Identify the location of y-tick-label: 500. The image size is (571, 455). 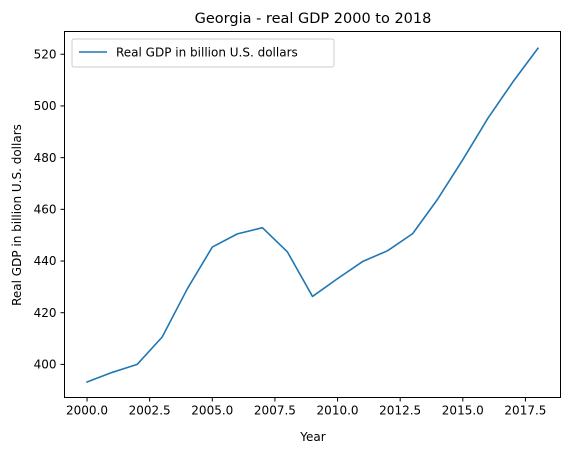
(45, 106).